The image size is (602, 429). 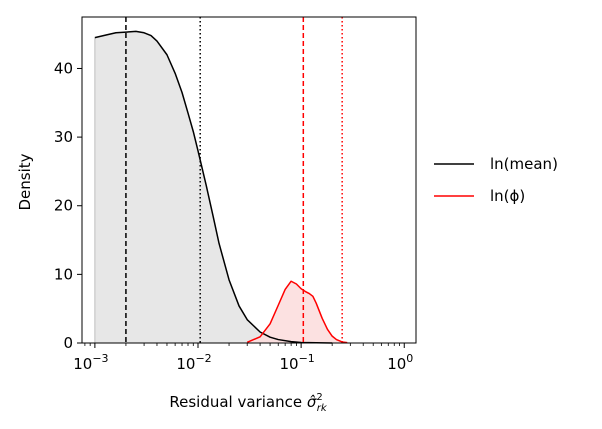 I want to click on y-axis-label: Density, so click(x=25, y=181).